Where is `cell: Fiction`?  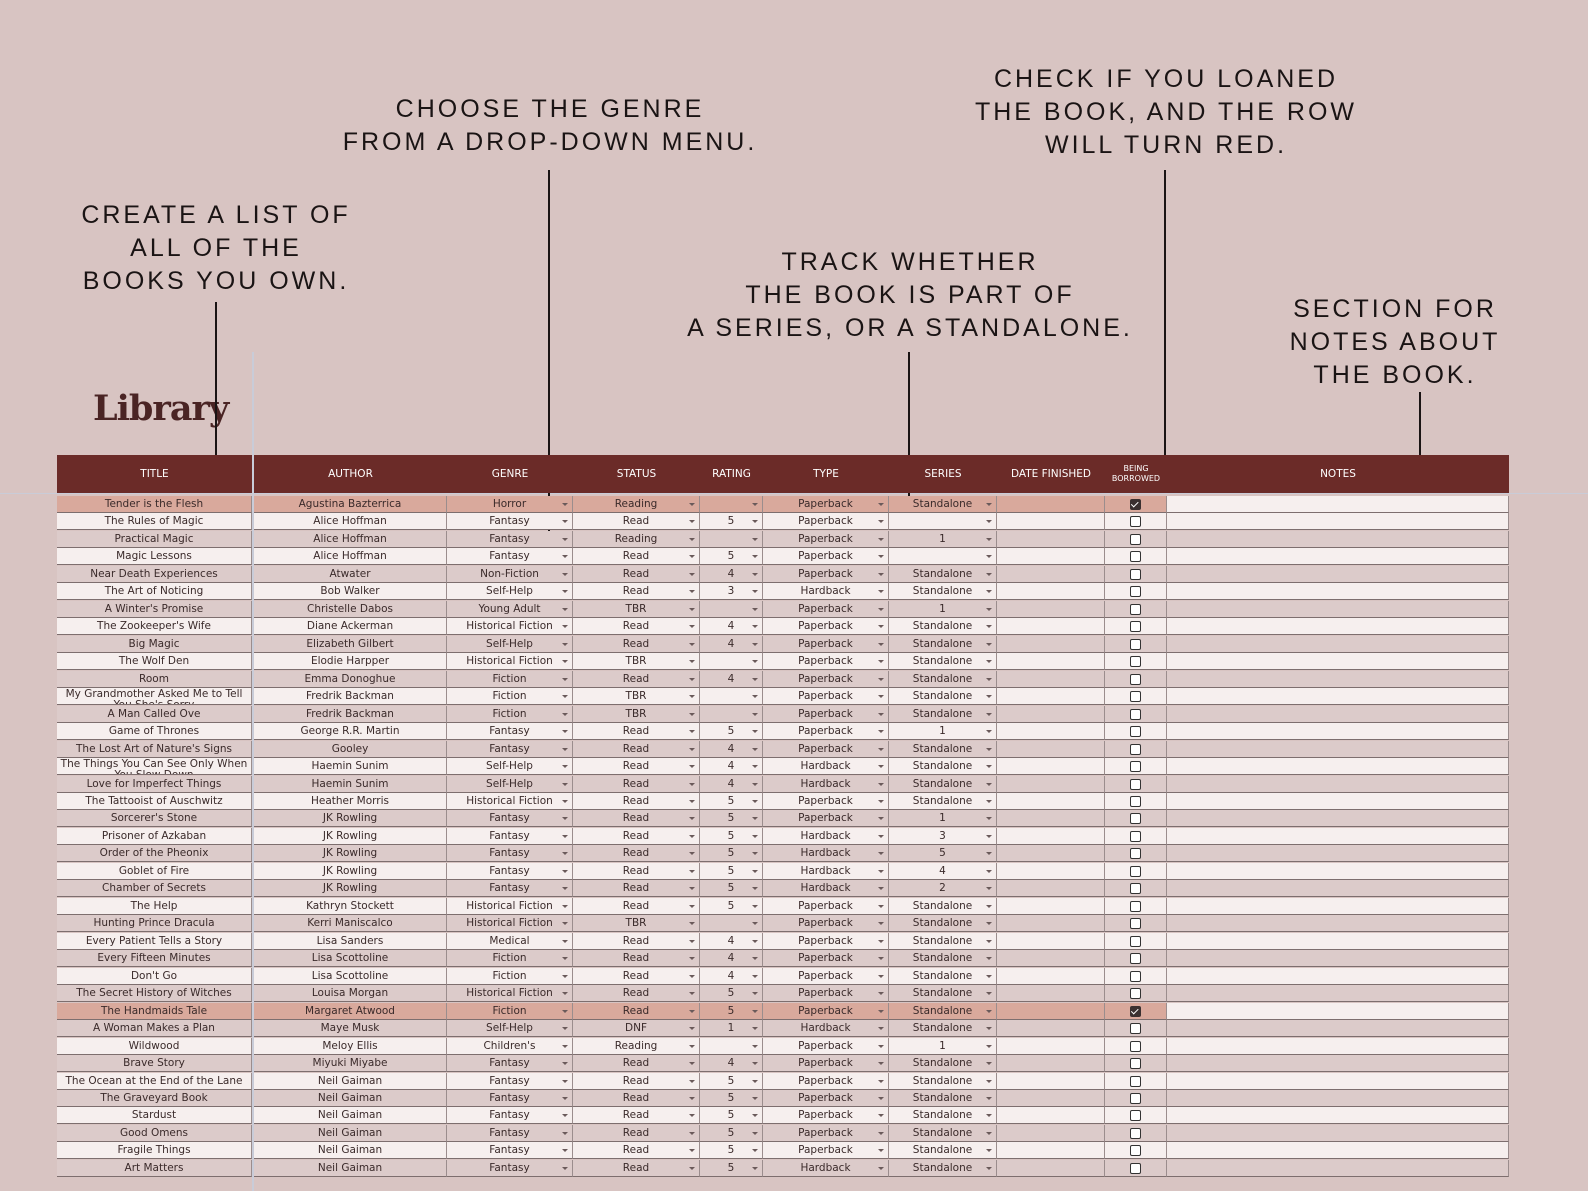
cell: Fiction is located at coordinates (510, 976).